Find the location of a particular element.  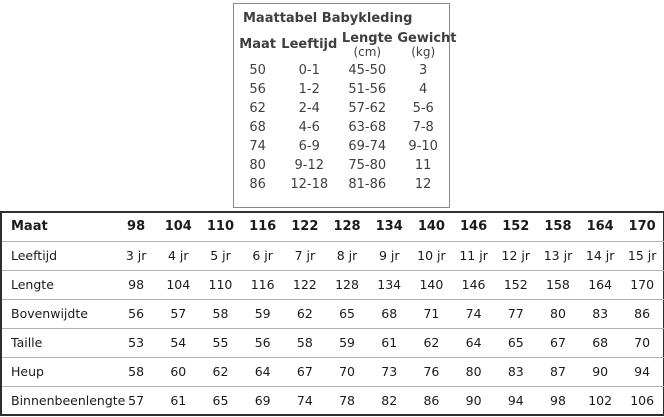

kids-header-cell: 164 is located at coordinates (600, 227).